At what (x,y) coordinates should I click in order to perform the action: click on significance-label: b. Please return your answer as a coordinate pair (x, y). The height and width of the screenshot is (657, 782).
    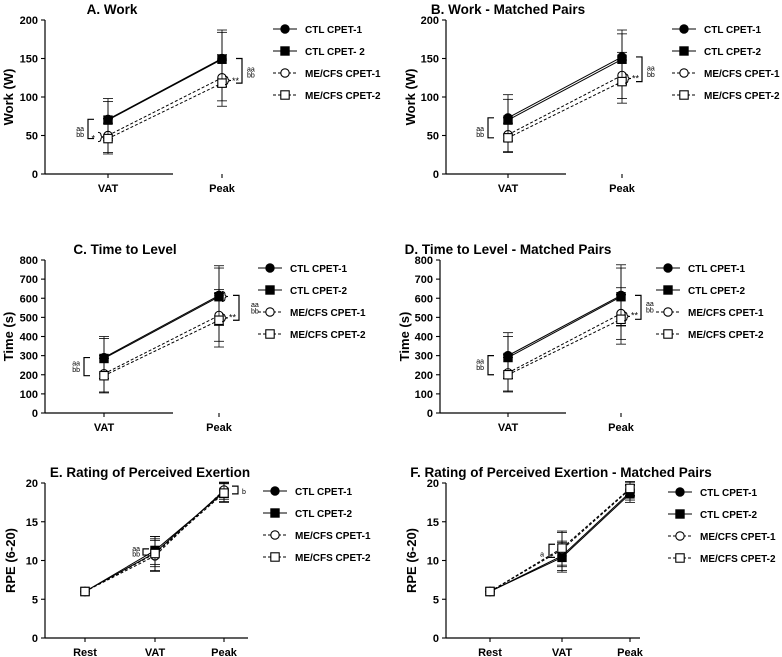
    Looking at the image, I should click on (244, 492).